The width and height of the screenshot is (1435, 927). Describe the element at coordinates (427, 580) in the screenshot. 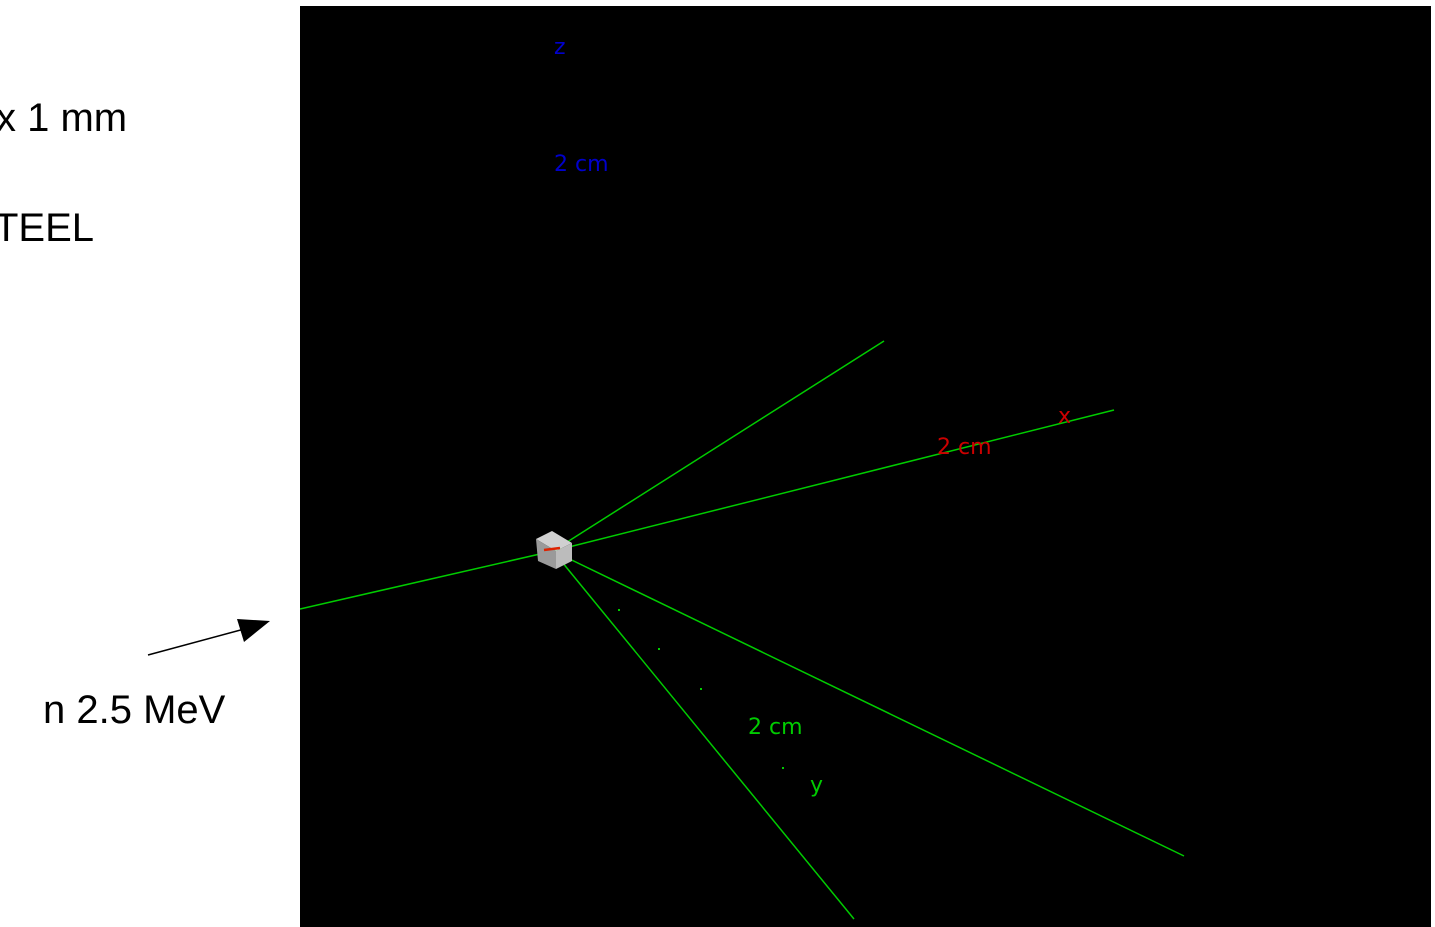

I see `incoming-neutron-track` at that location.